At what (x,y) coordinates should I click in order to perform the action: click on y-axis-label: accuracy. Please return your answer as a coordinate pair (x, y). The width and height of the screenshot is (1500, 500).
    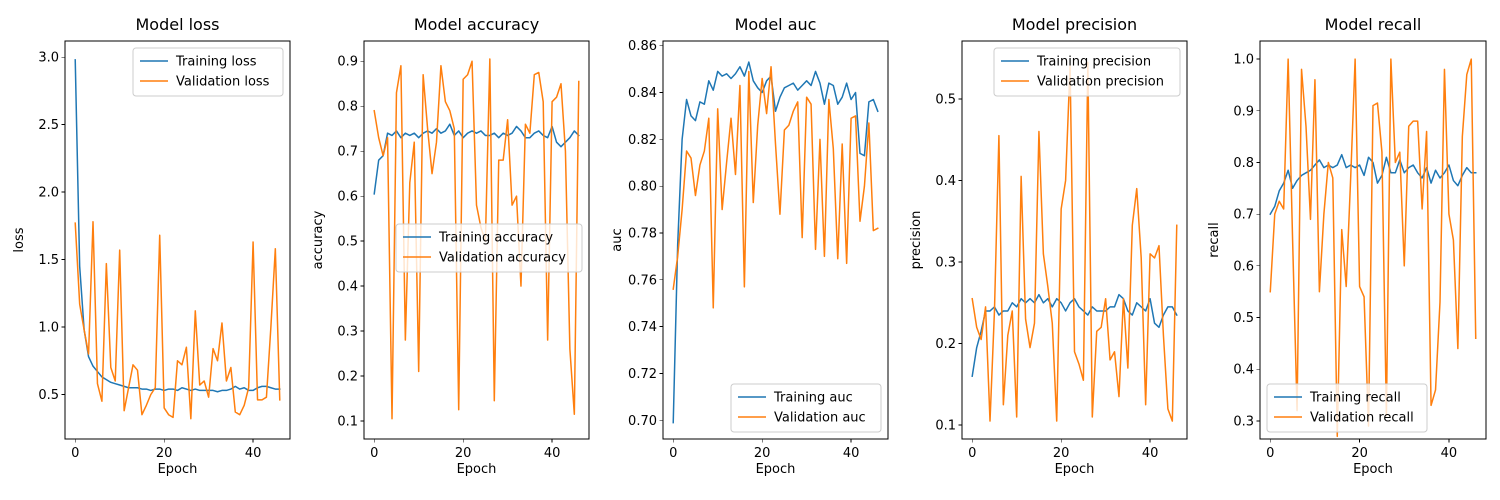
    Looking at the image, I should click on (318, 239).